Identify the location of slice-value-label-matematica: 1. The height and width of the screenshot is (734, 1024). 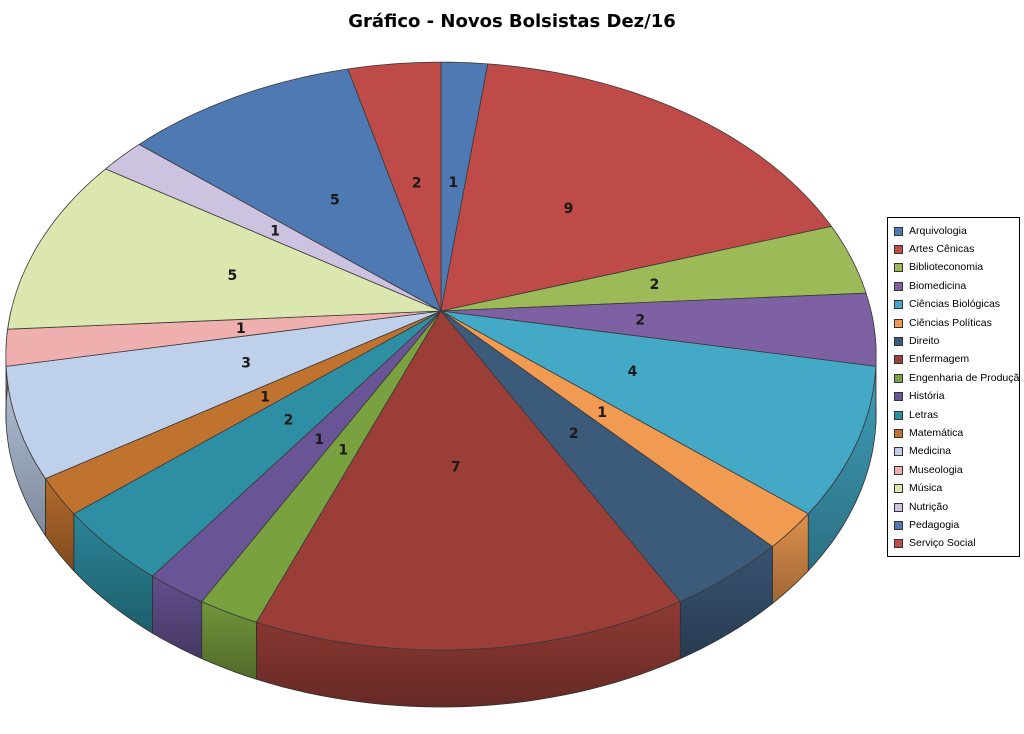
(265, 397).